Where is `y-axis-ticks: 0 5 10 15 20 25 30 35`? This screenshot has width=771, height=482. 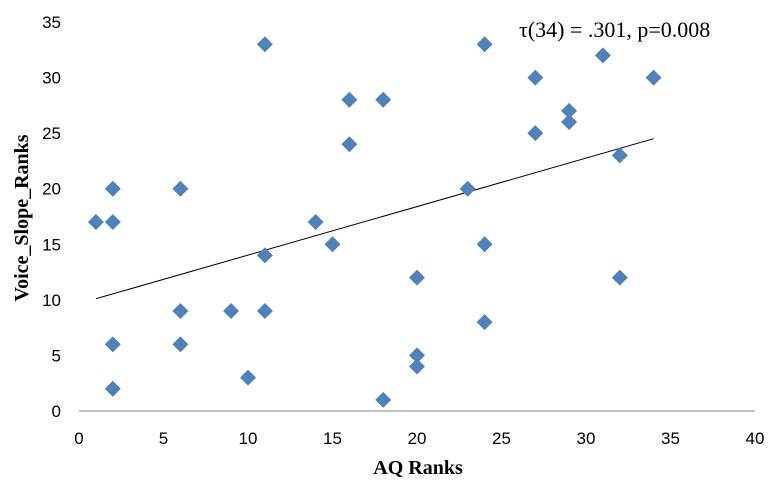 y-axis-ticks: 0 5 10 15 20 25 30 35 is located at coordinates (51, 217).